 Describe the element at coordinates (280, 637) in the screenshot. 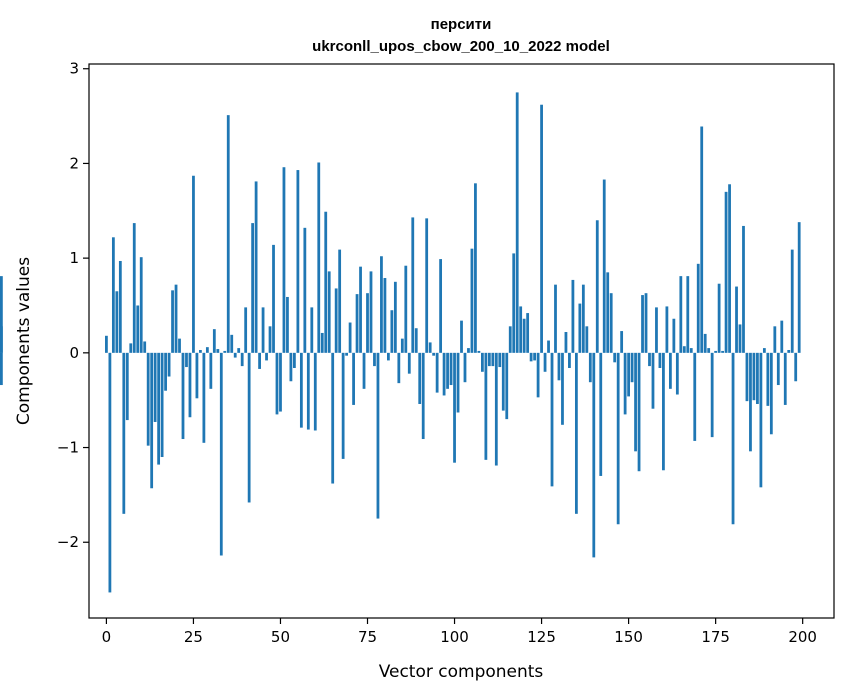

I see `x-tick-label: 50` at that location.